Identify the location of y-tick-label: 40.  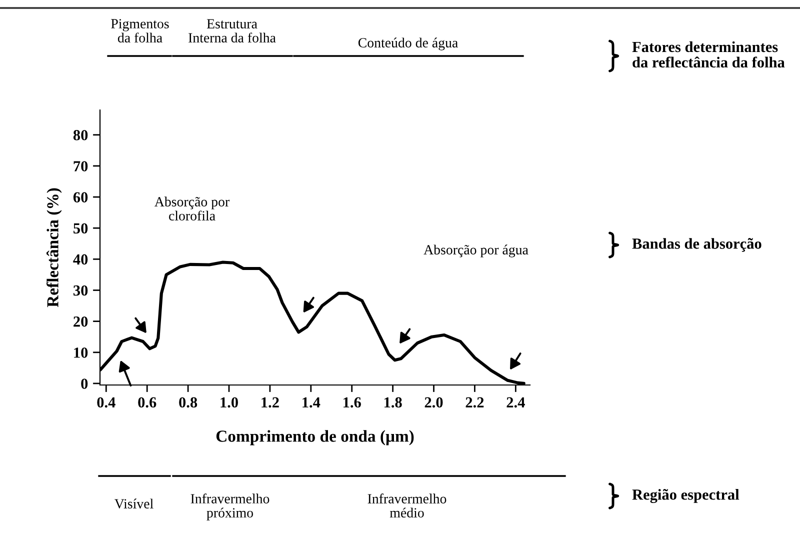
(80, 259).